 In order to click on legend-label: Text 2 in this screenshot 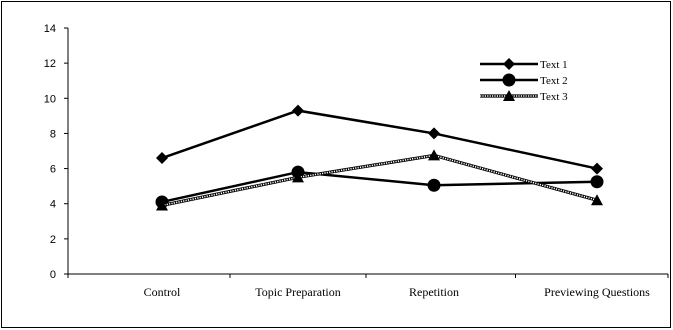, I will do `click(554, 81)`.